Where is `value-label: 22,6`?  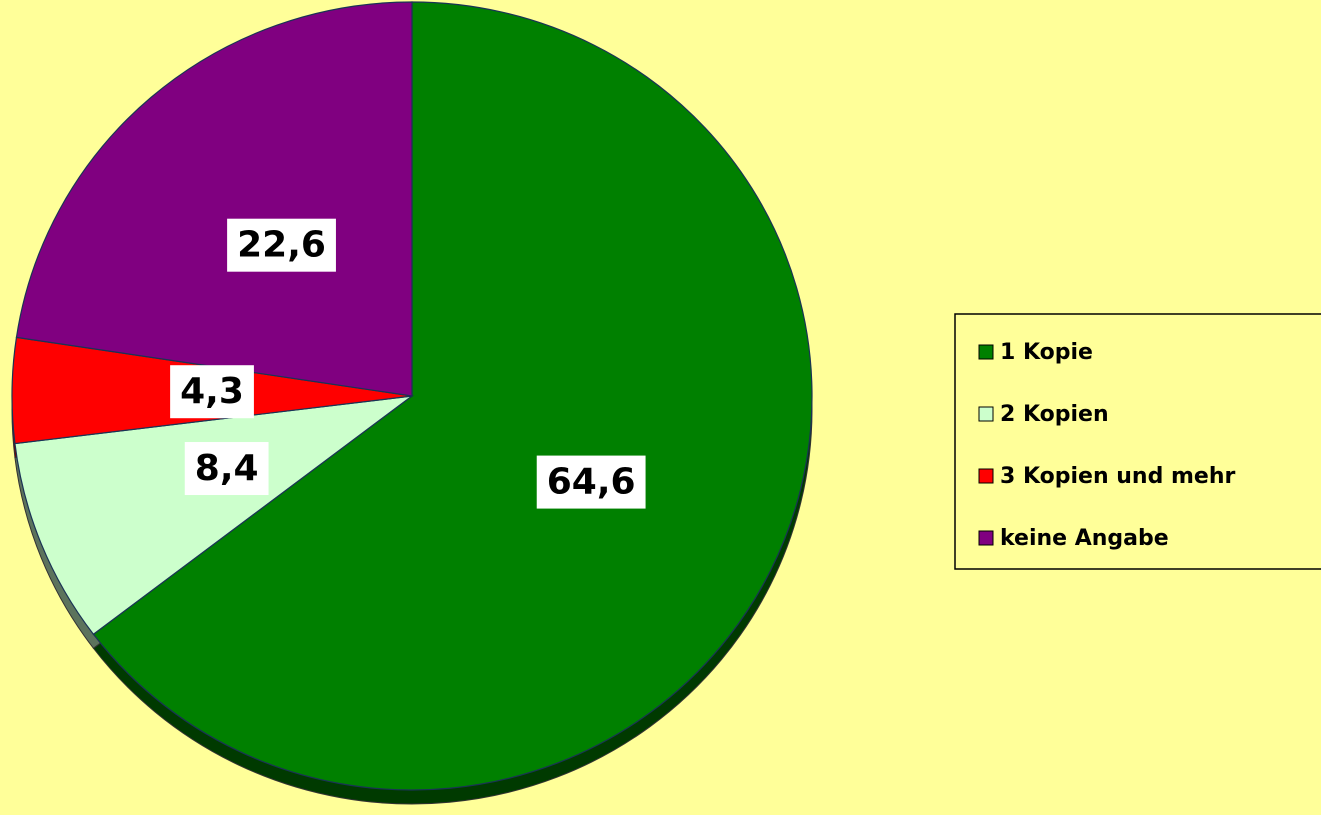
value-label: 22,6 is located at coordinates (281, 245).